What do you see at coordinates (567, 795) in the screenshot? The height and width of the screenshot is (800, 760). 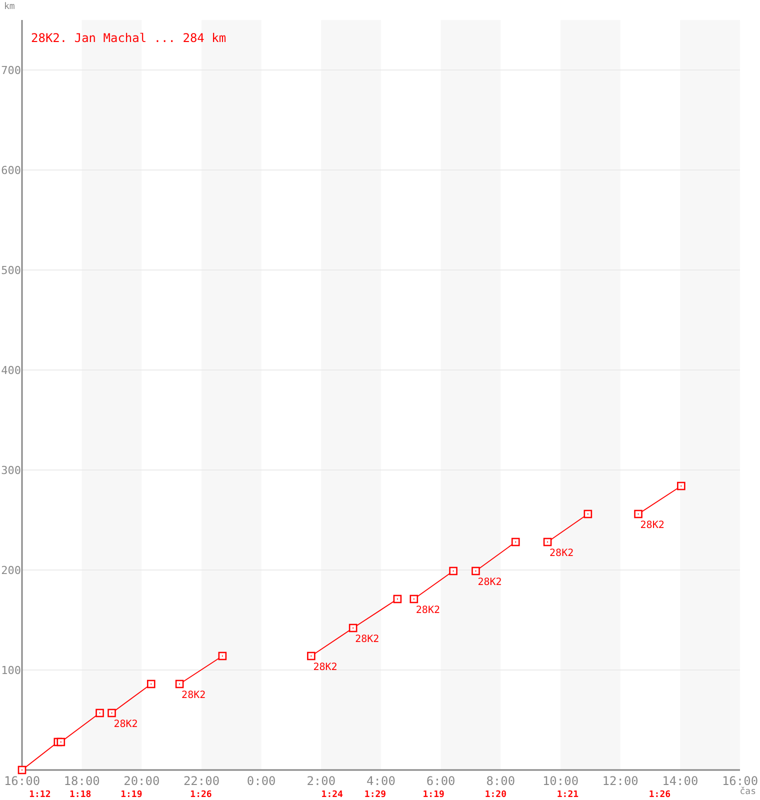 I see `text: 1:21` at bounding box center [567, 795].